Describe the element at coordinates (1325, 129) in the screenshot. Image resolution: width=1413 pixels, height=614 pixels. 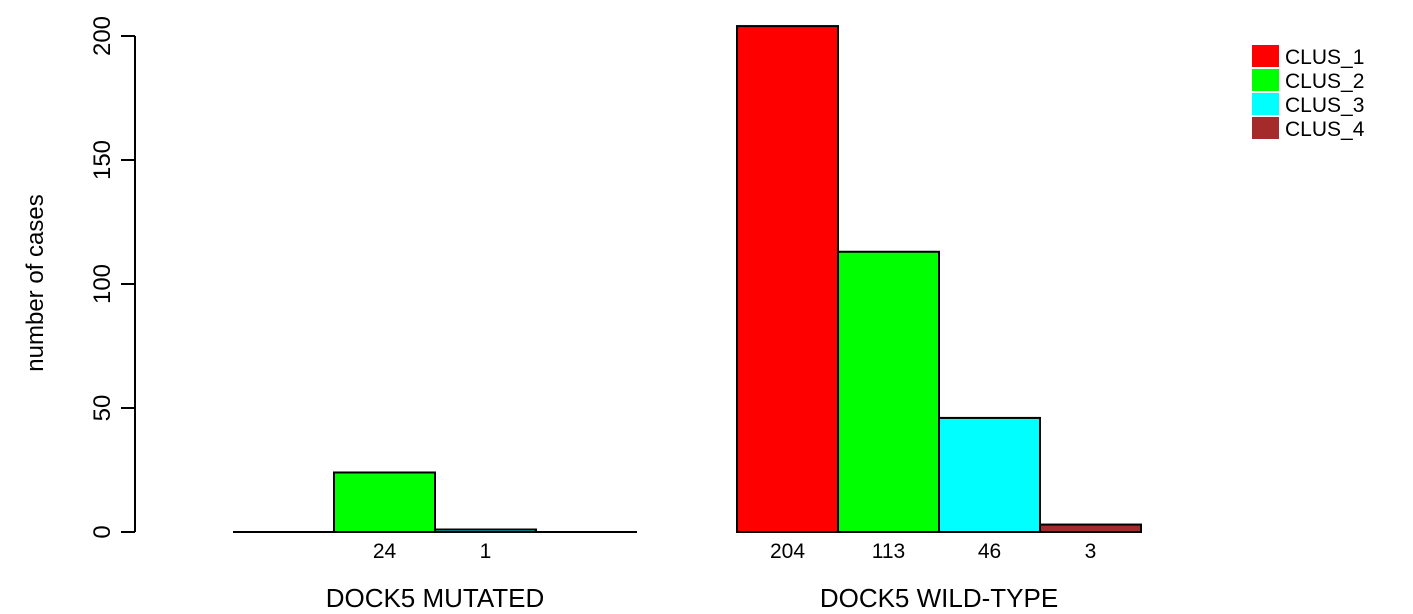
I see `legend-label: CLUS_4` at that location.